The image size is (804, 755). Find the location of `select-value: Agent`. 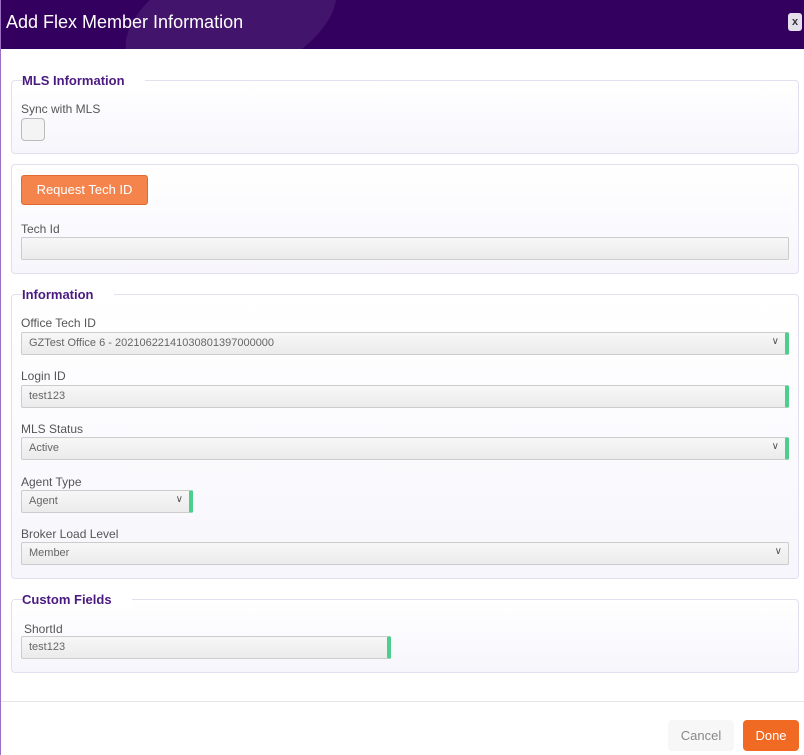

select-value: Agent is located at coordinates (43, 501).